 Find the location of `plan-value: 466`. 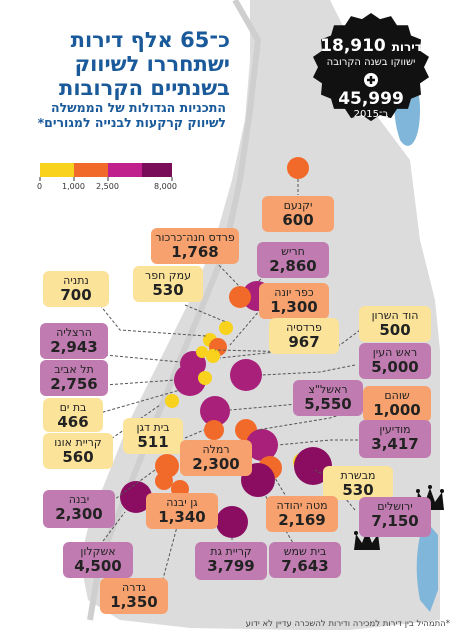

plan-value: 466 is located at coordinates (73, 422).